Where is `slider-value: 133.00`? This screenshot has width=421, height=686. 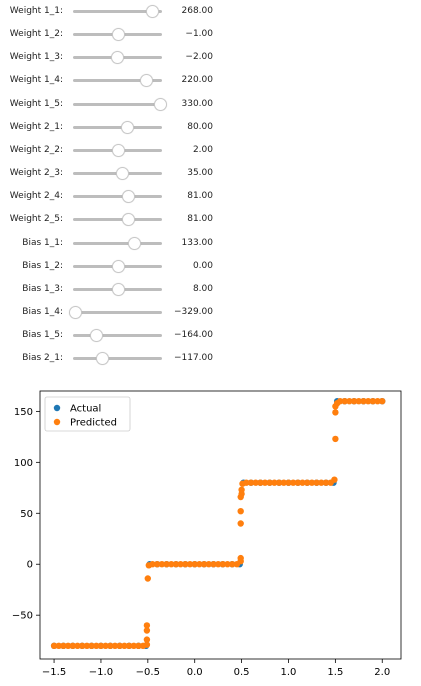
slider-value: 133.00 is located at coordinates (197, 242).